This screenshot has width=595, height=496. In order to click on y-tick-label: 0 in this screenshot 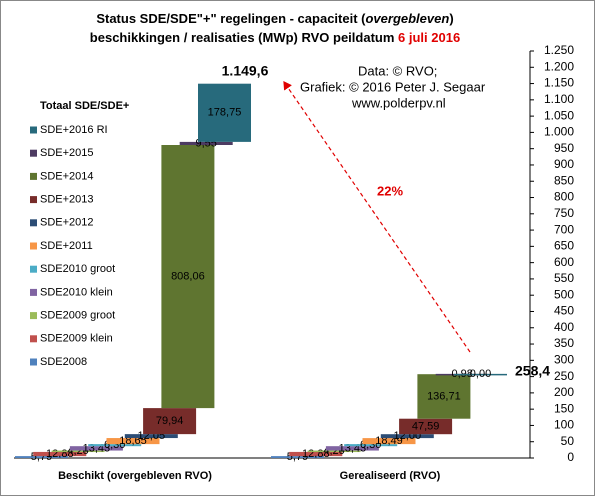, I will do `click(570, 457)`.